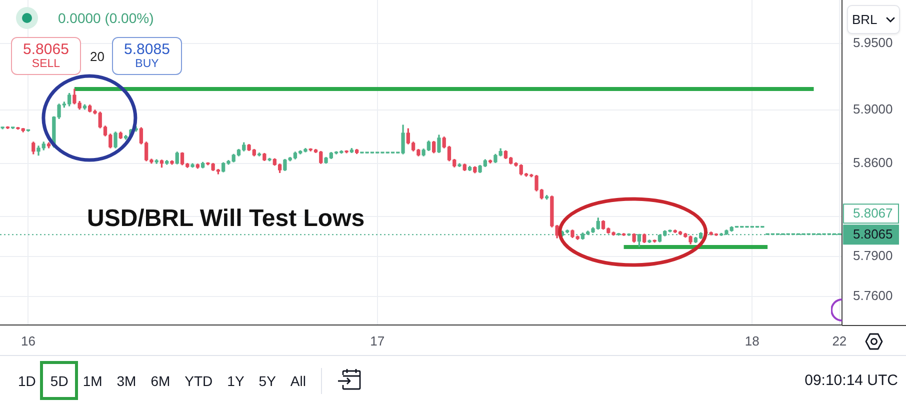 This screenshot has width=906, height=405. I want to click on y-tick-label: 5.7600, so click(873, 296).